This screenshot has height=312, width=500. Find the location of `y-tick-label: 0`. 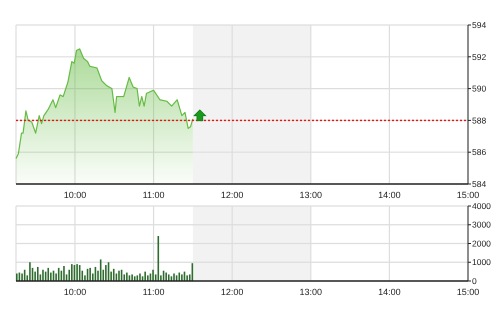

y-tick-label: 0 is located at coordinates (474, 281).